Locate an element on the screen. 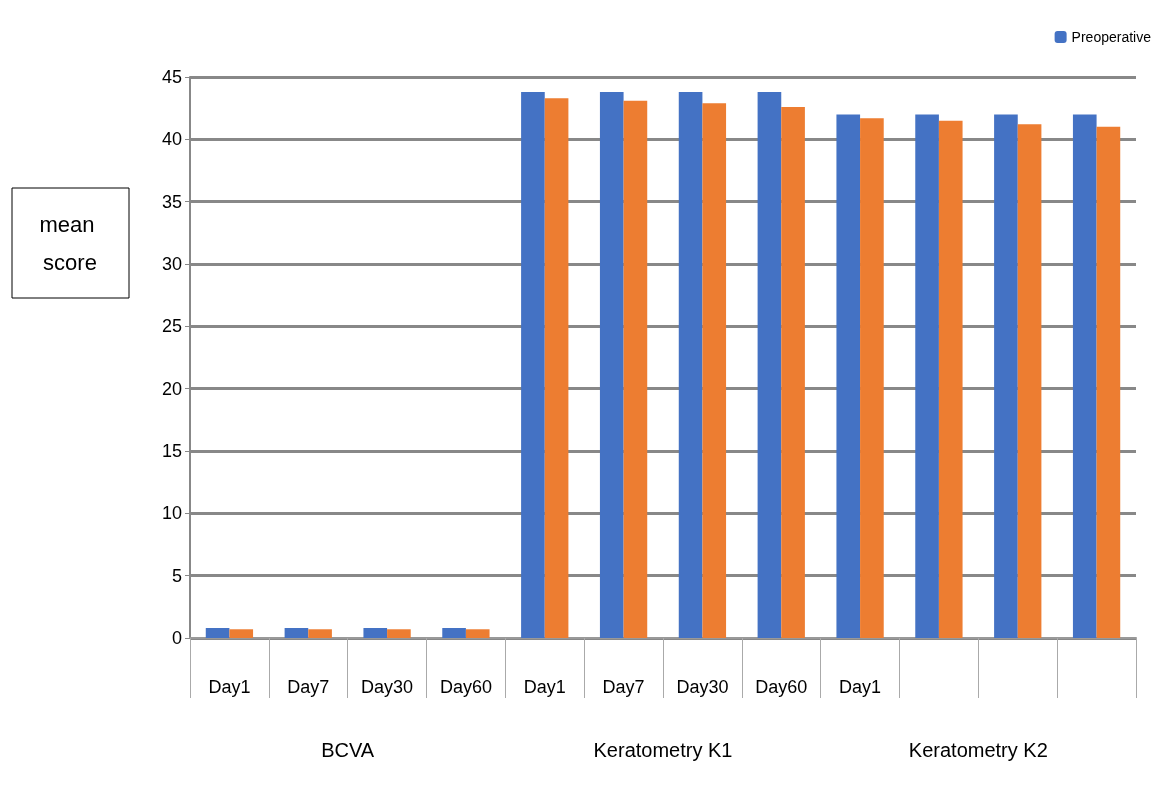 The height and width of the screenshot is (798, 1176). y-tick-label: 15 is located at coordinates (171, 451).